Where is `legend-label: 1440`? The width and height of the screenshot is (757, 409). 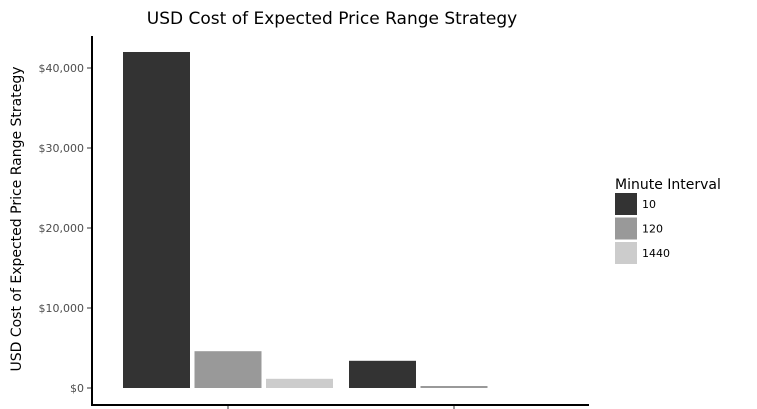 legend-label: 1440 is located at coordinates (656, 253).